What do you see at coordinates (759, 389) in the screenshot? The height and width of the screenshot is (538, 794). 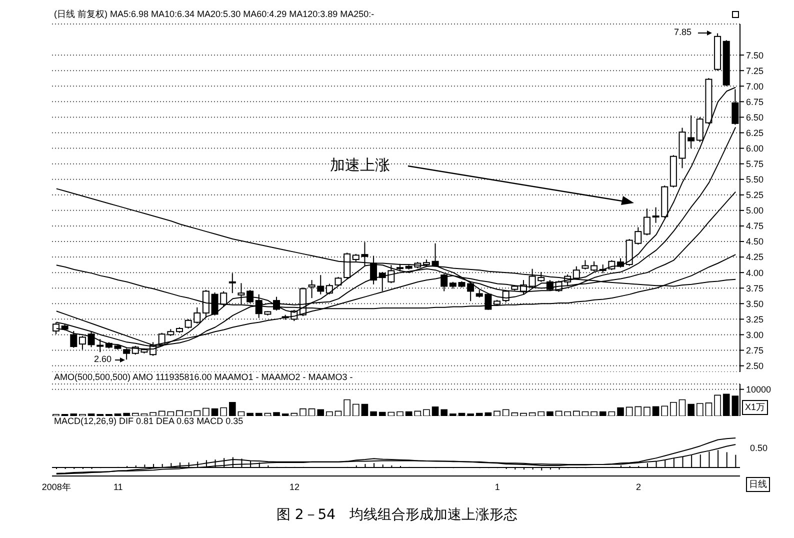 I see `y-tick-label: 10000` at bounding box center [759, 389].